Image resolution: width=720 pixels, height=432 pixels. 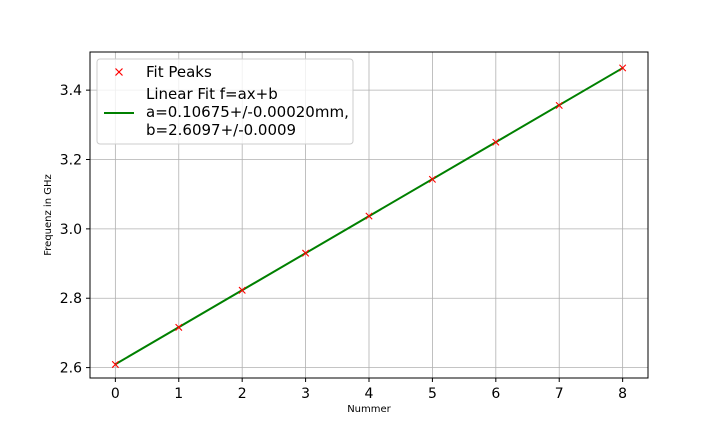 What do you see at coordinates (369, 409) in the screenshot?
I see `x-axis-label: Nummer` at bounding box center [369, 409].